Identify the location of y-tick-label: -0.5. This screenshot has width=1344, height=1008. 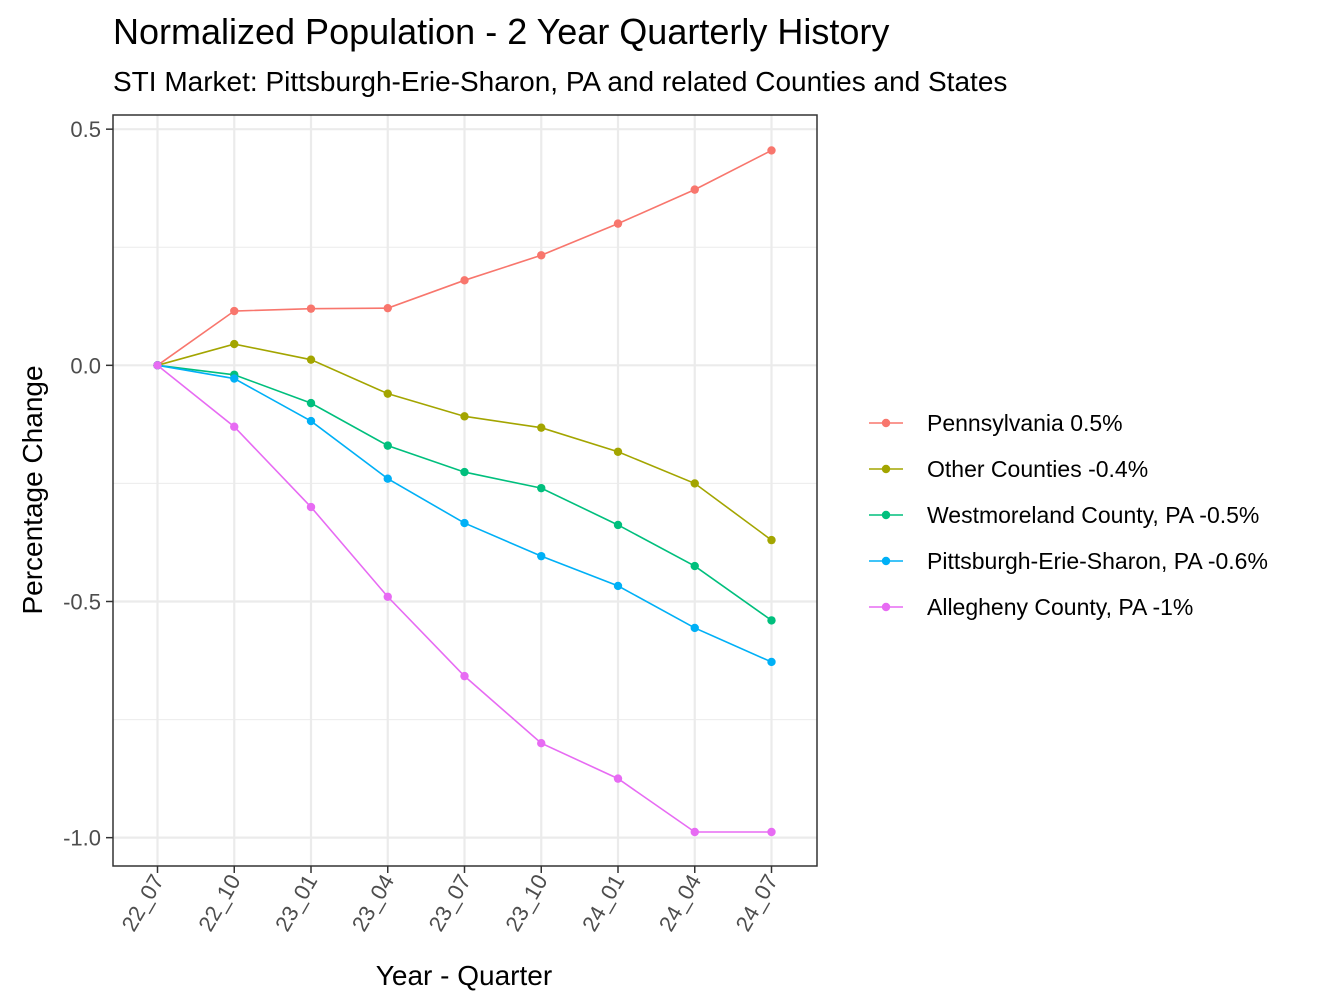
(82, 601).